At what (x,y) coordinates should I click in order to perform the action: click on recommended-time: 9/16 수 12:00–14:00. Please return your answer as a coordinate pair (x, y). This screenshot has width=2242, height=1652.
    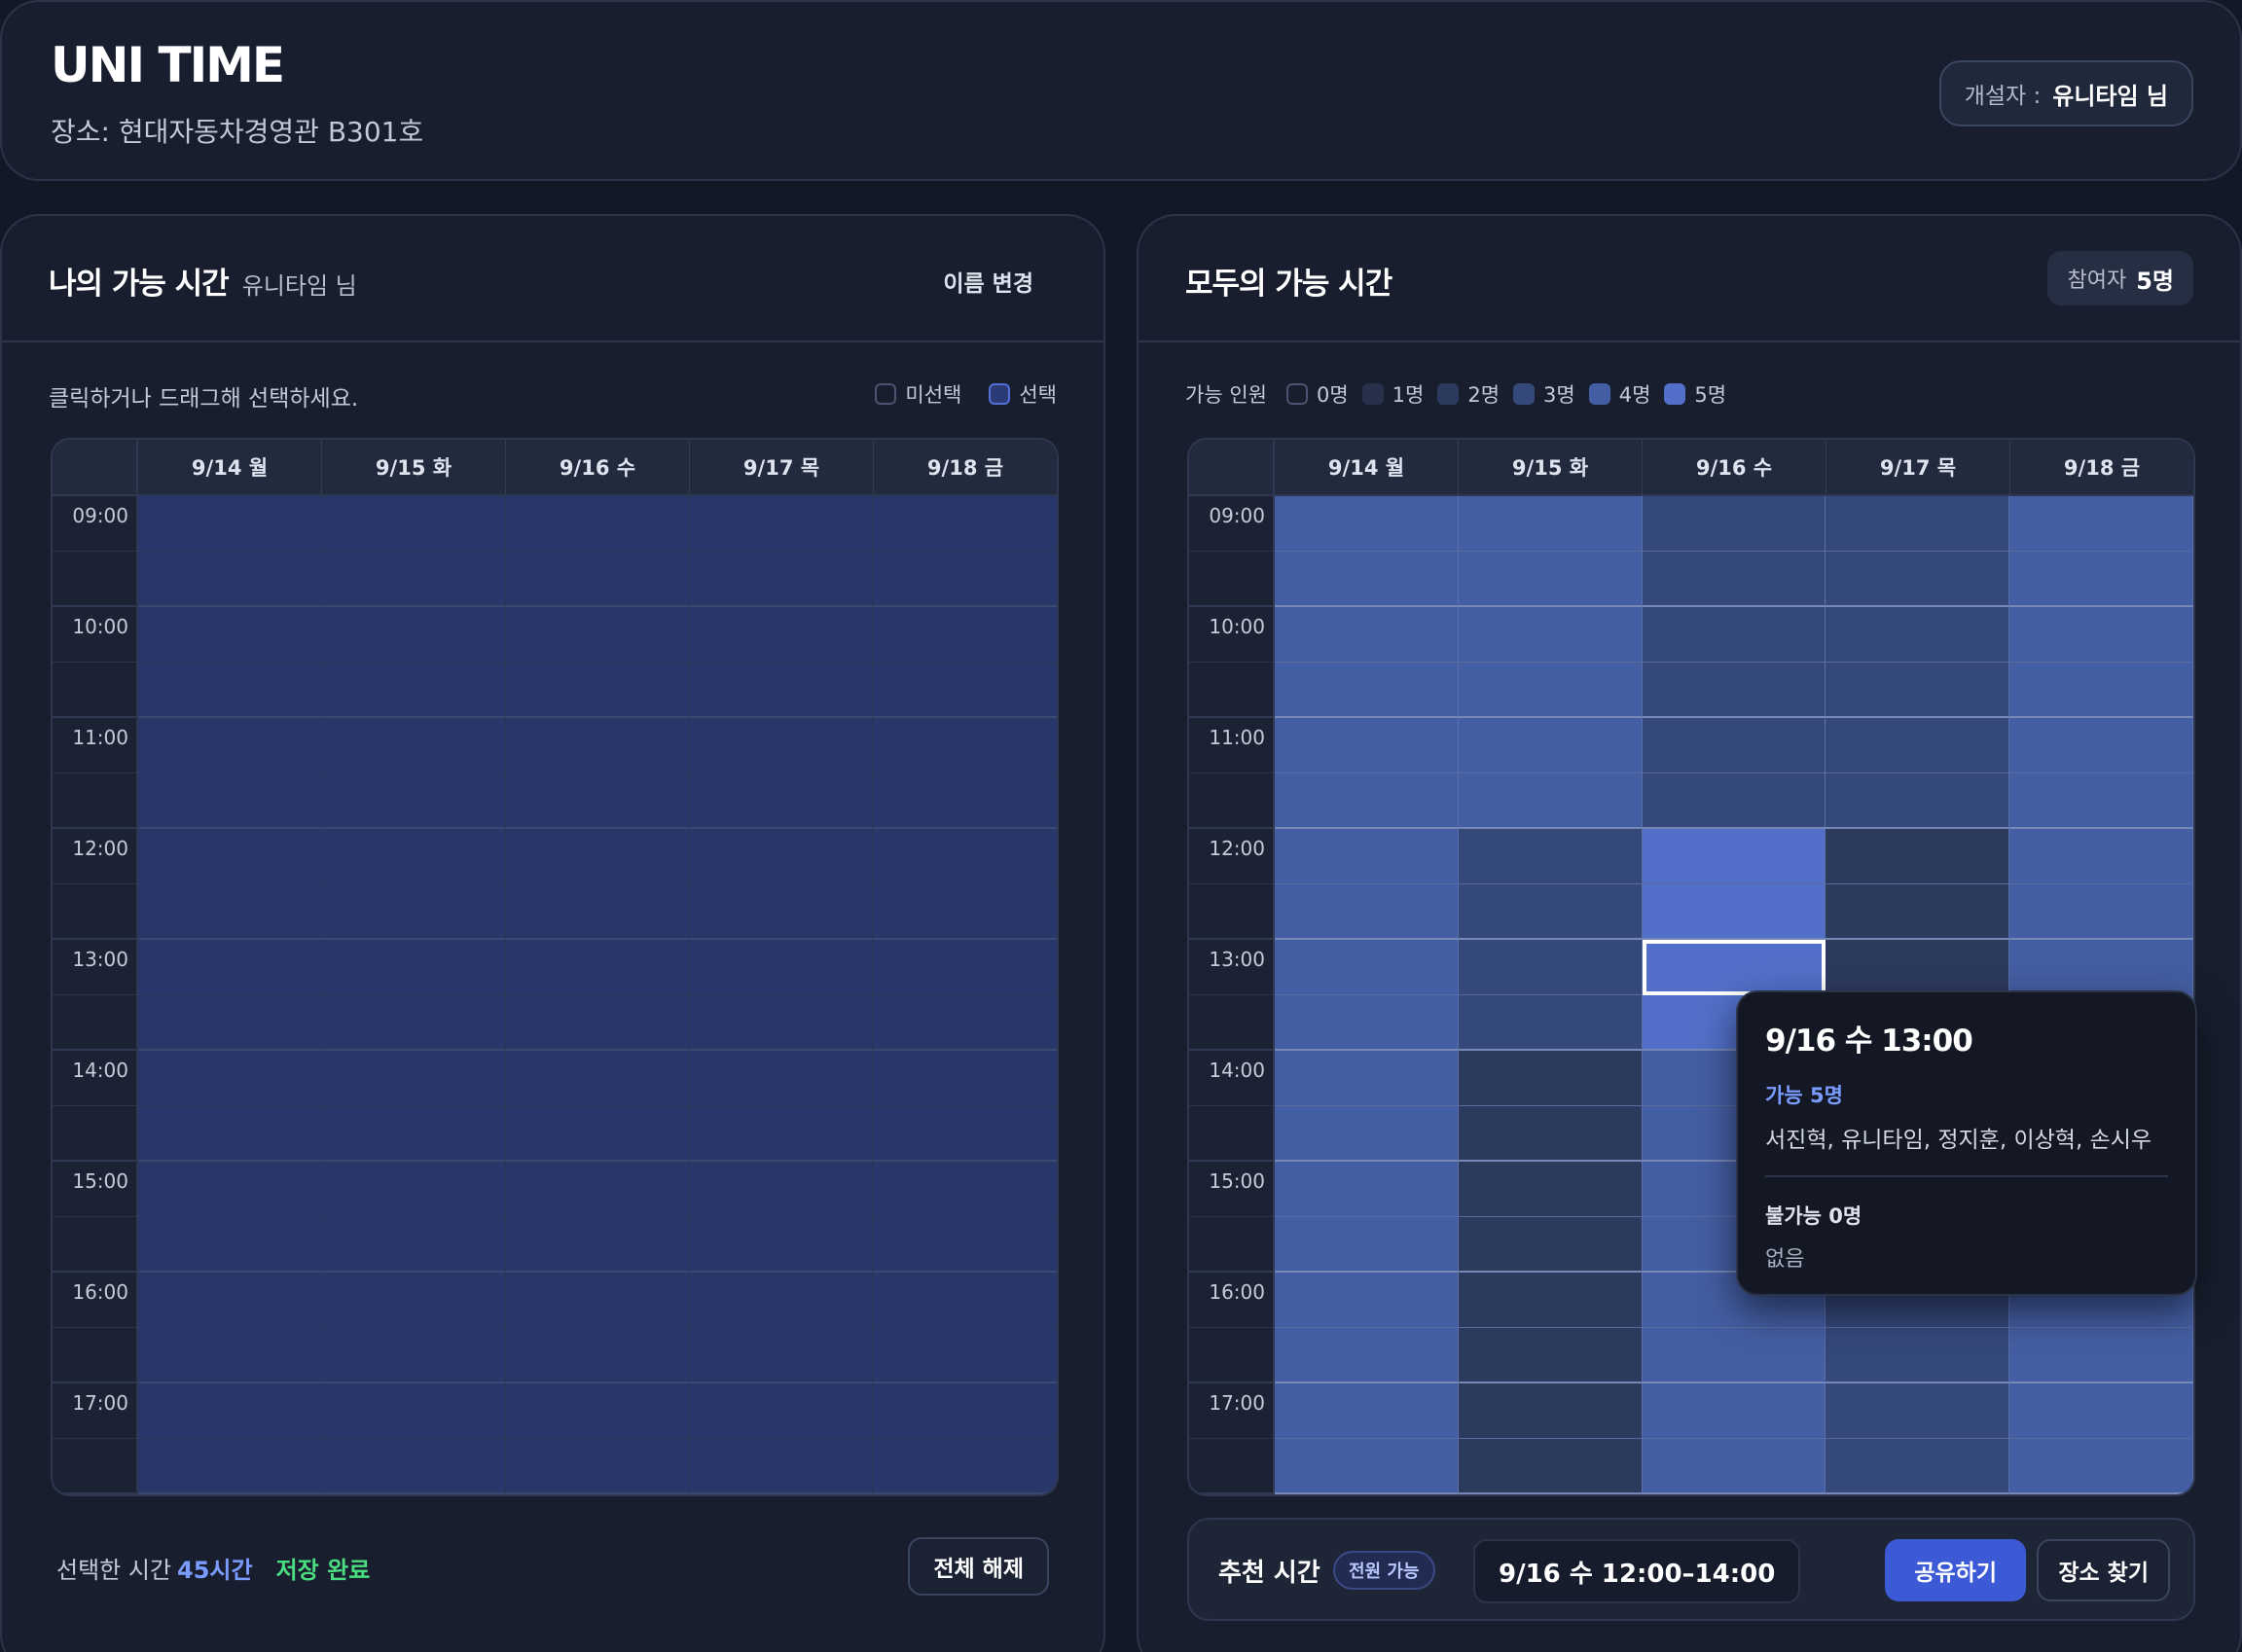
    Looking at the image, I should click on (1637, 1571).